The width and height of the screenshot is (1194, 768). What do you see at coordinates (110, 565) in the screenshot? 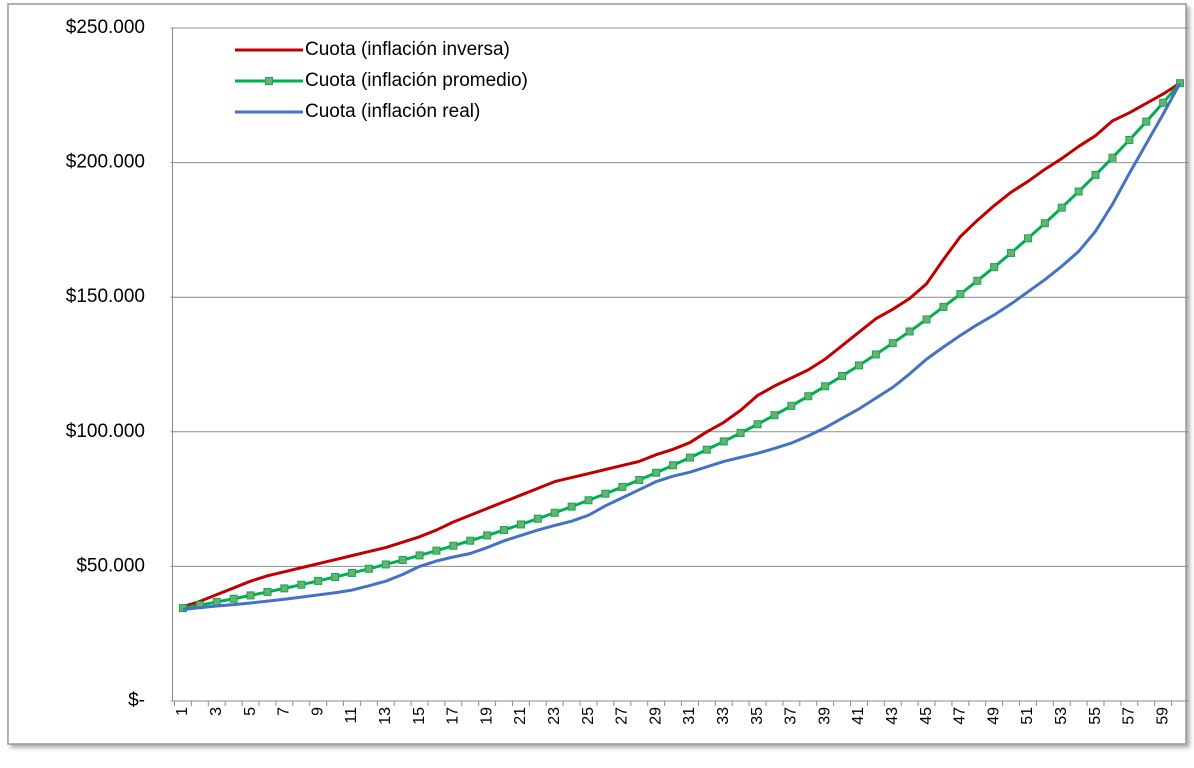
I see `y-tick-label: $50.000` at bounding box center [110, 565].